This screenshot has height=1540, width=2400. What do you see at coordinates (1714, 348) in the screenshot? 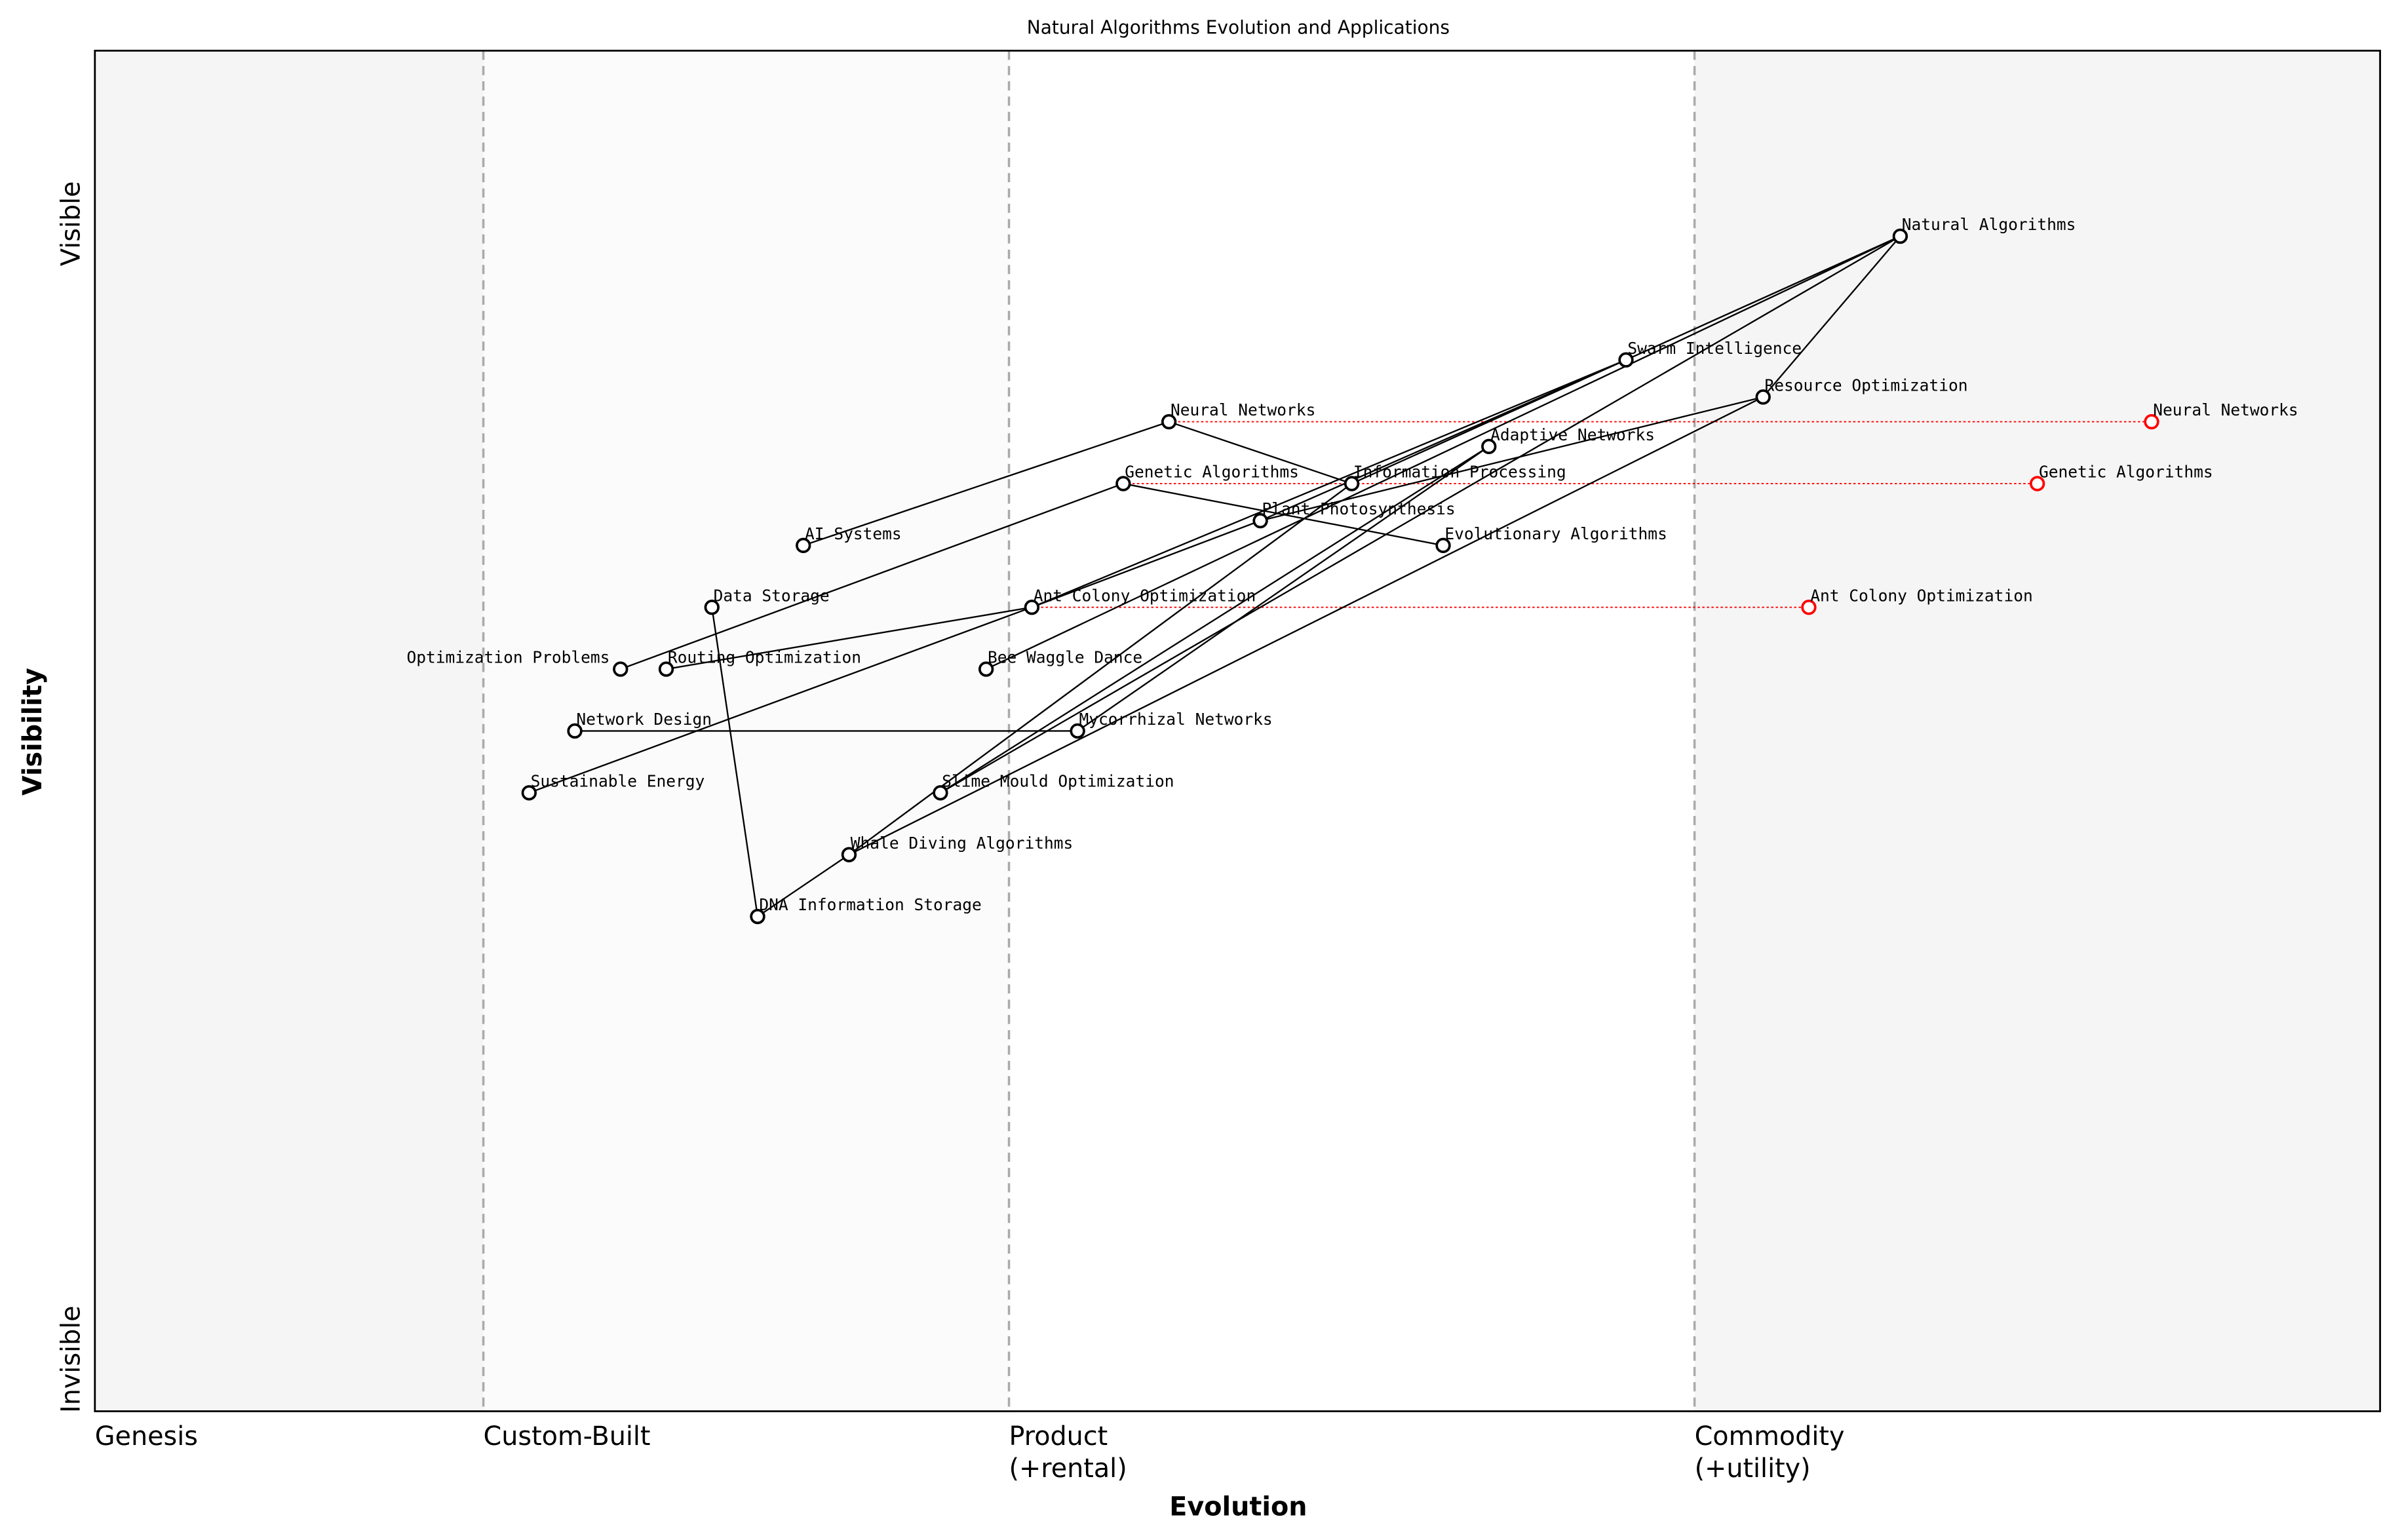
I see `component-label: Swarm Intelligence` at bounding box center [1714, 348].